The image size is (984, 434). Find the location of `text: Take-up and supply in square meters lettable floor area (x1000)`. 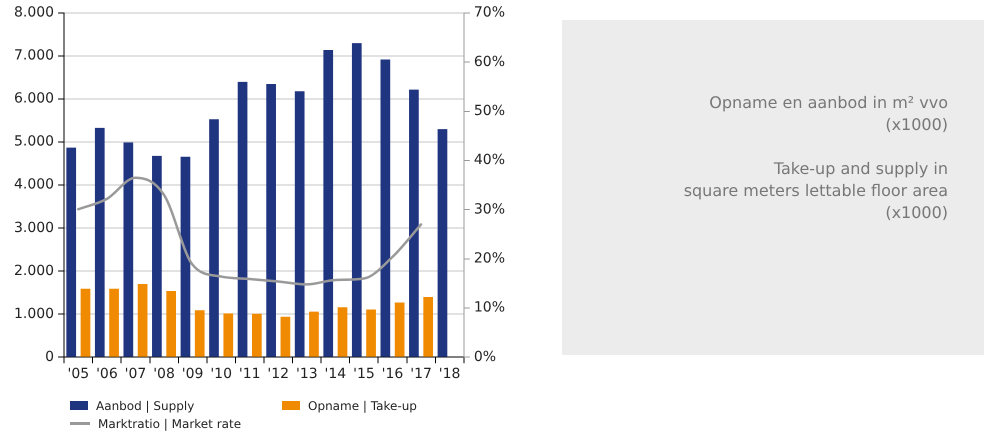

text: Take-up and supply in square meters lettable floor area (x1000) is located at coordinates (815, 191).